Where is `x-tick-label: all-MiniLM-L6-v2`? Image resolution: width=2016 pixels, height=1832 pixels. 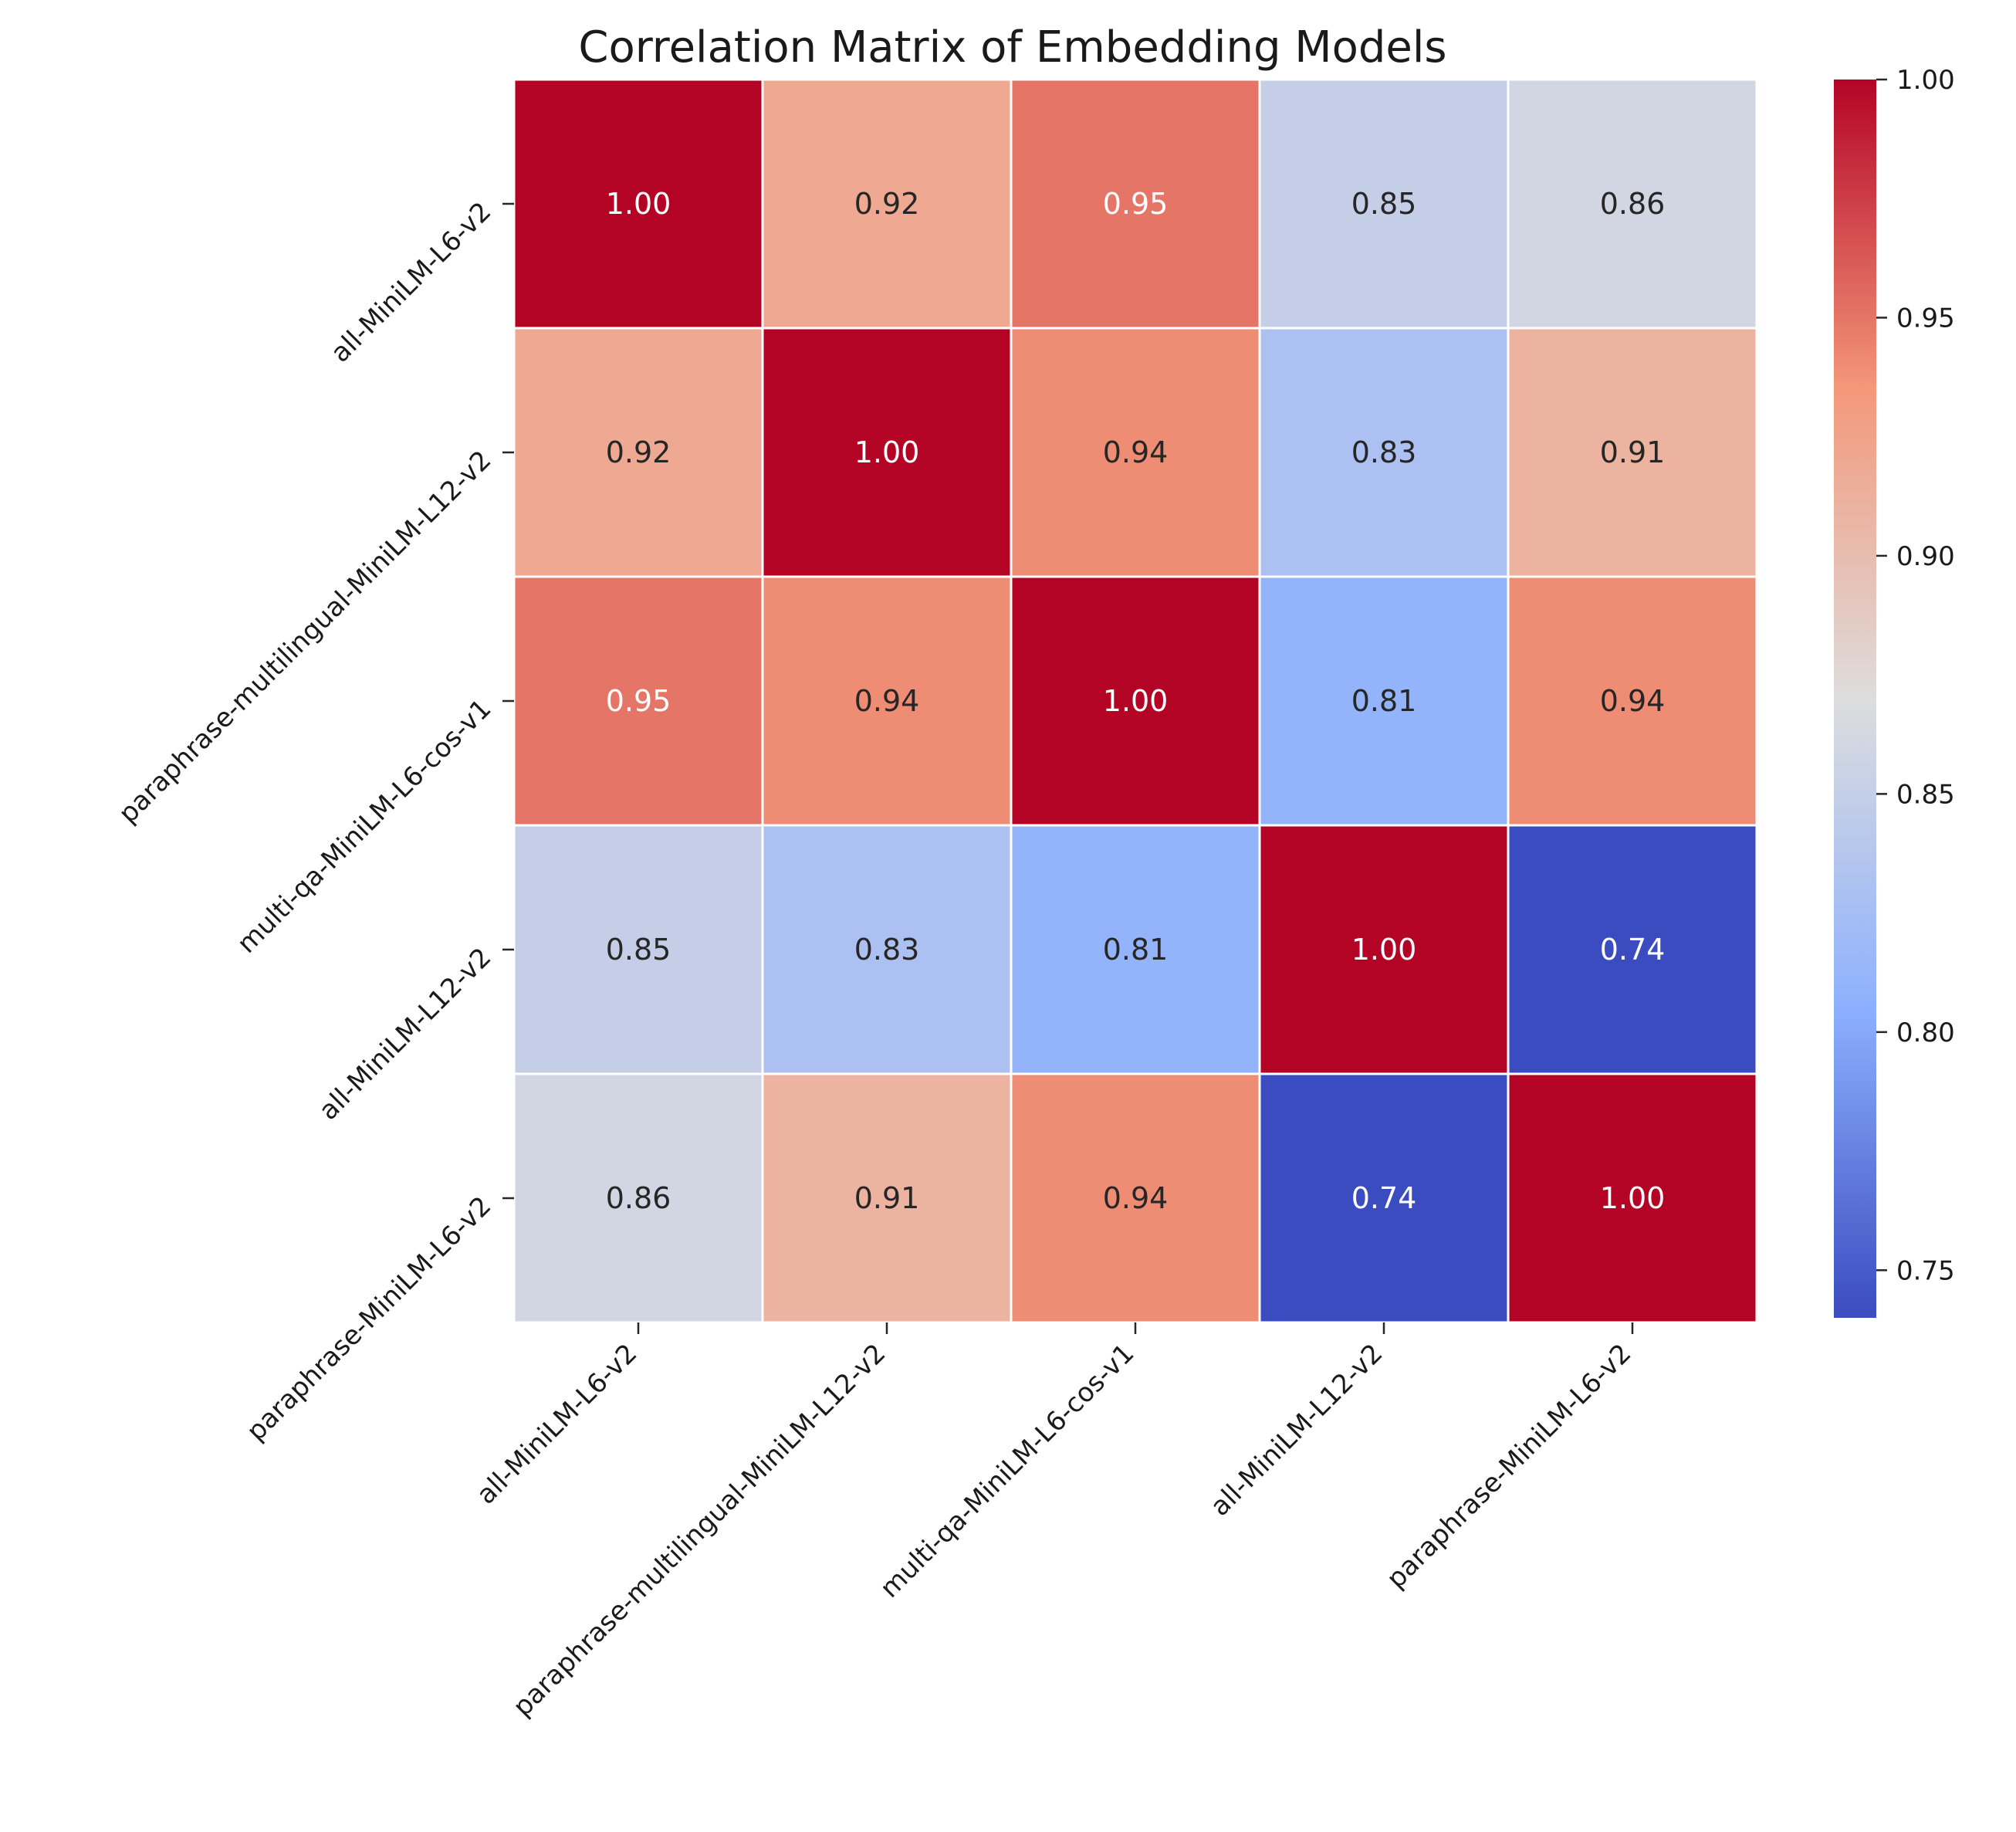
x-tick-label: all-MiniLM-L6-v2 is located at coordinates (557, 1424).